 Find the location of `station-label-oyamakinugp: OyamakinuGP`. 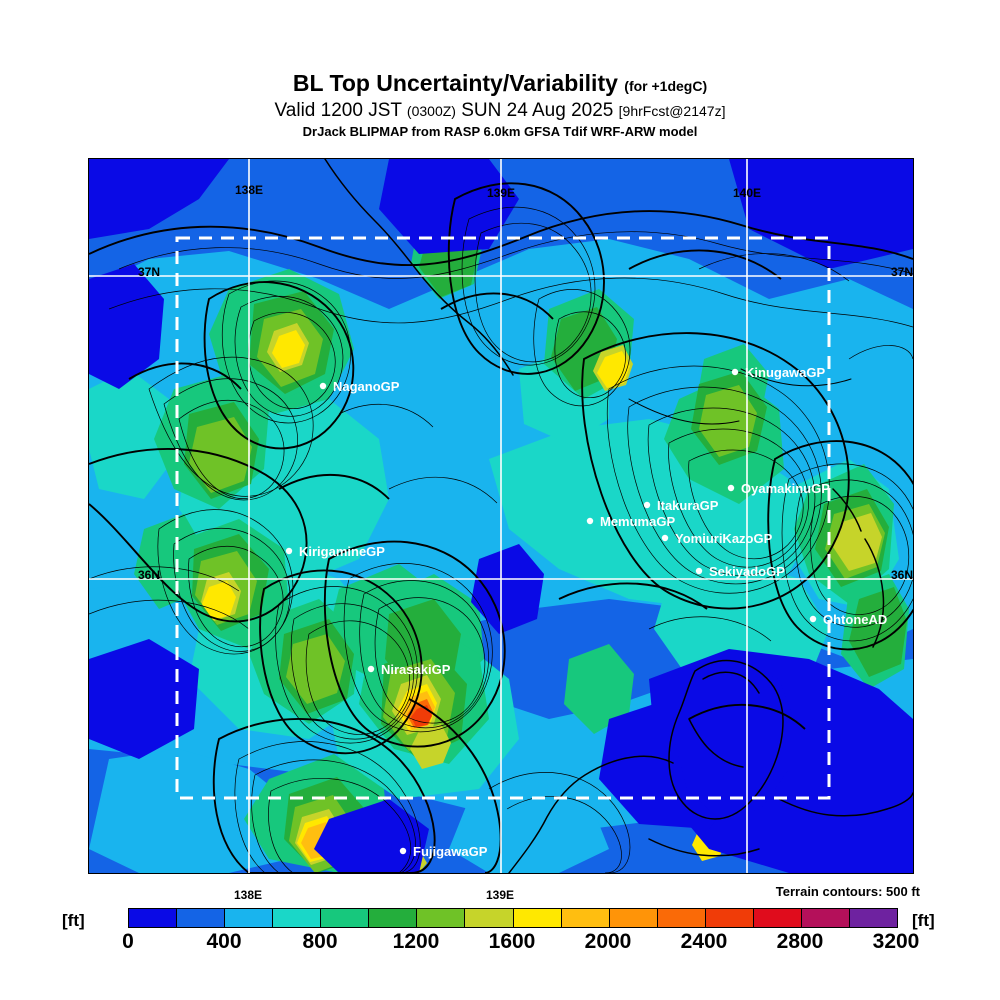

station-label-oyamakinugp: OyamakinuGP is located at coordinates (785, 488).